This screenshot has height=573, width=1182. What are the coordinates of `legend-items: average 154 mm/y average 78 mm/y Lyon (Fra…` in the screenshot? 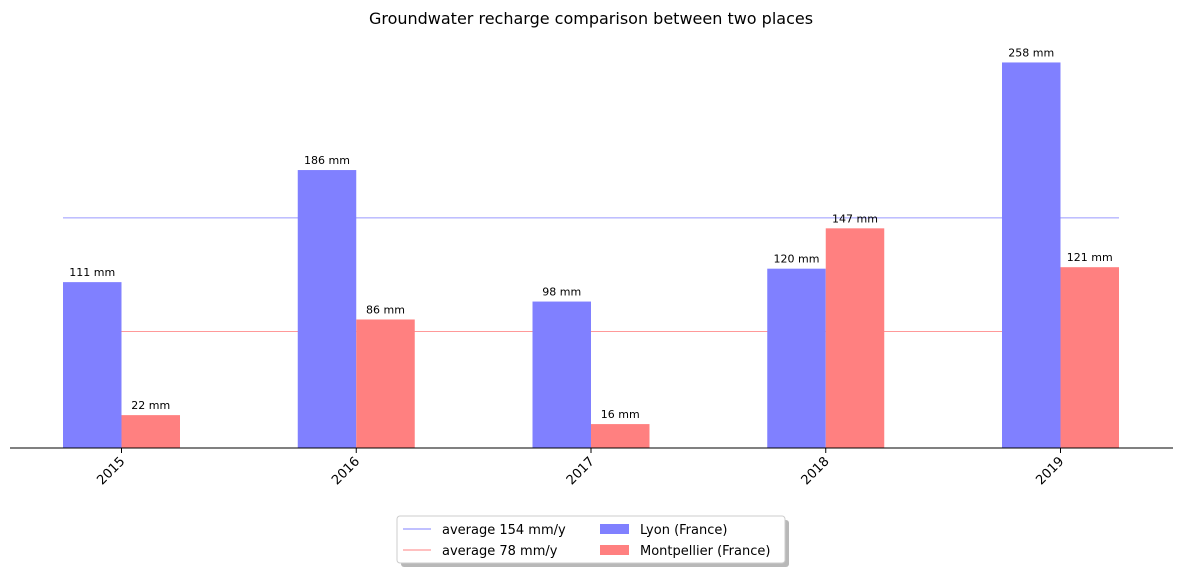 It's located at (586, 541).